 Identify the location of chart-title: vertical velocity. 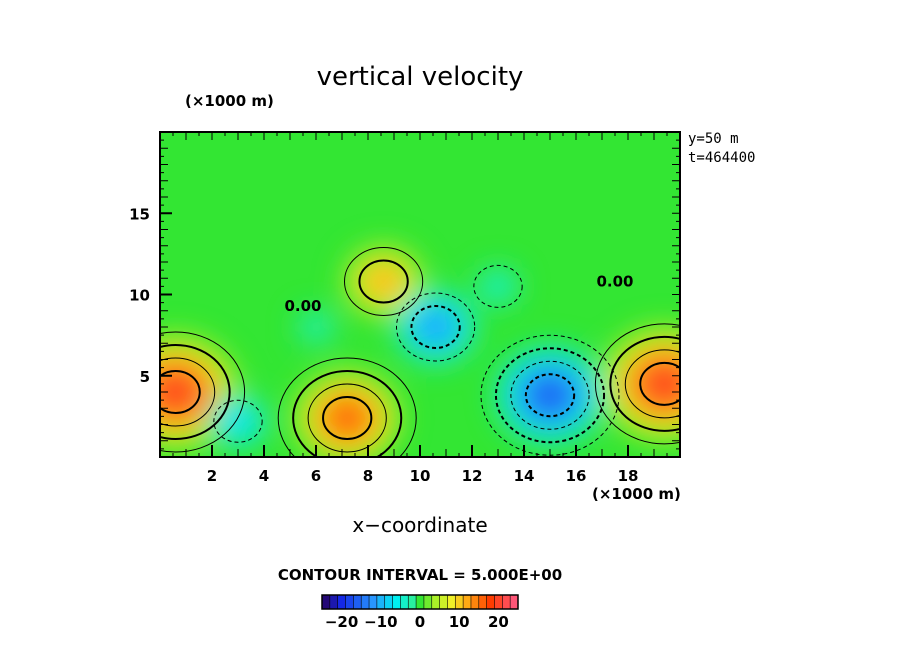
(420, 77).